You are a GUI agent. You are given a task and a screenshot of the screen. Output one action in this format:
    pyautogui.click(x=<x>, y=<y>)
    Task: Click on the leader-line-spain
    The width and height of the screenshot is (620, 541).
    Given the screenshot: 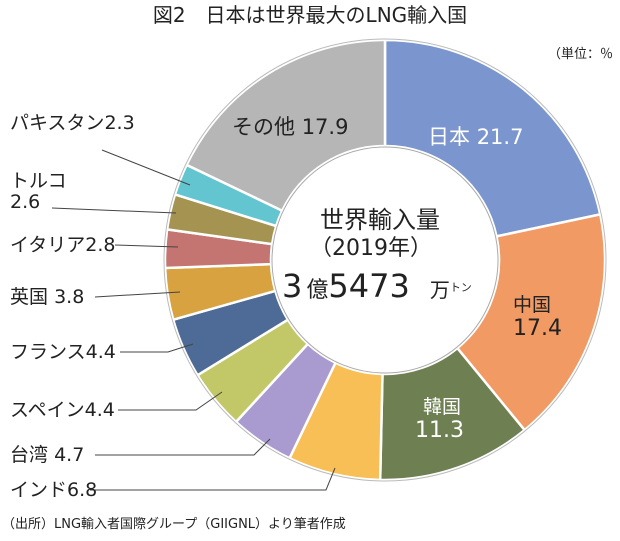 What is the action you would take?
    pyautogui.click(x=170, y=401)
    